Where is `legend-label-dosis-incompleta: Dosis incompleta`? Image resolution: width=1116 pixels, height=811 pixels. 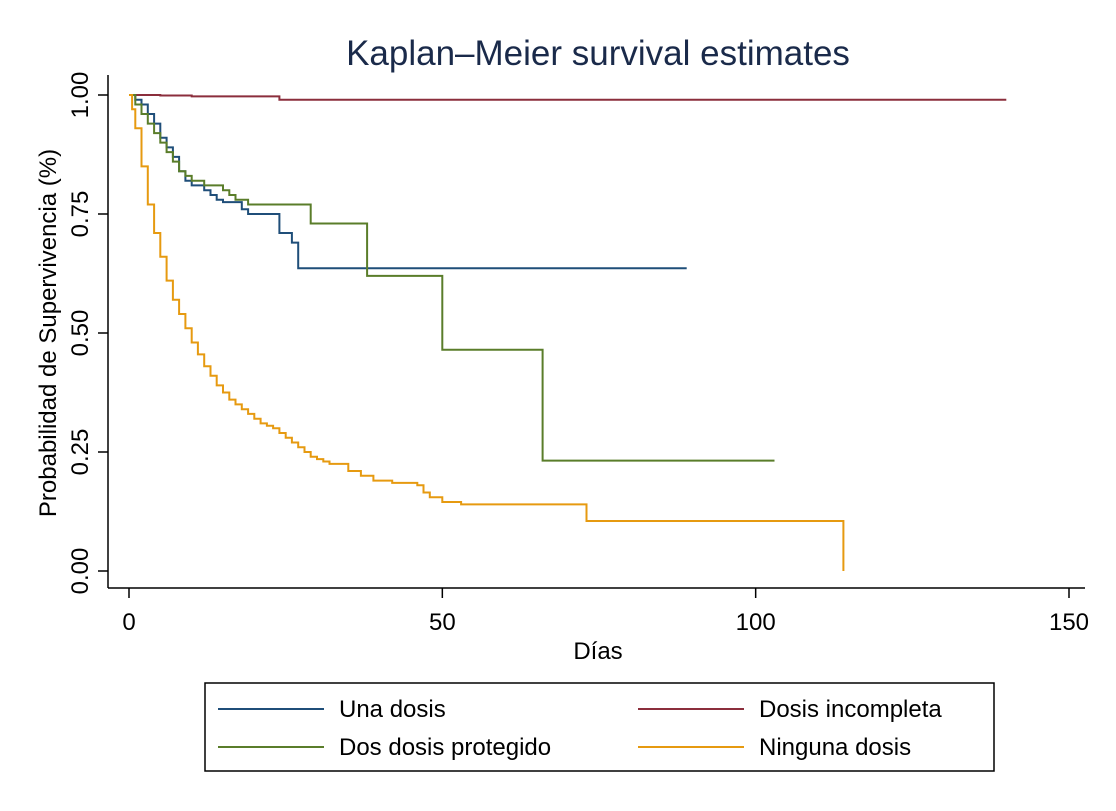
legend-label-dosis-incompleta: Dosis incompleta is located at coordinates (850, 709).